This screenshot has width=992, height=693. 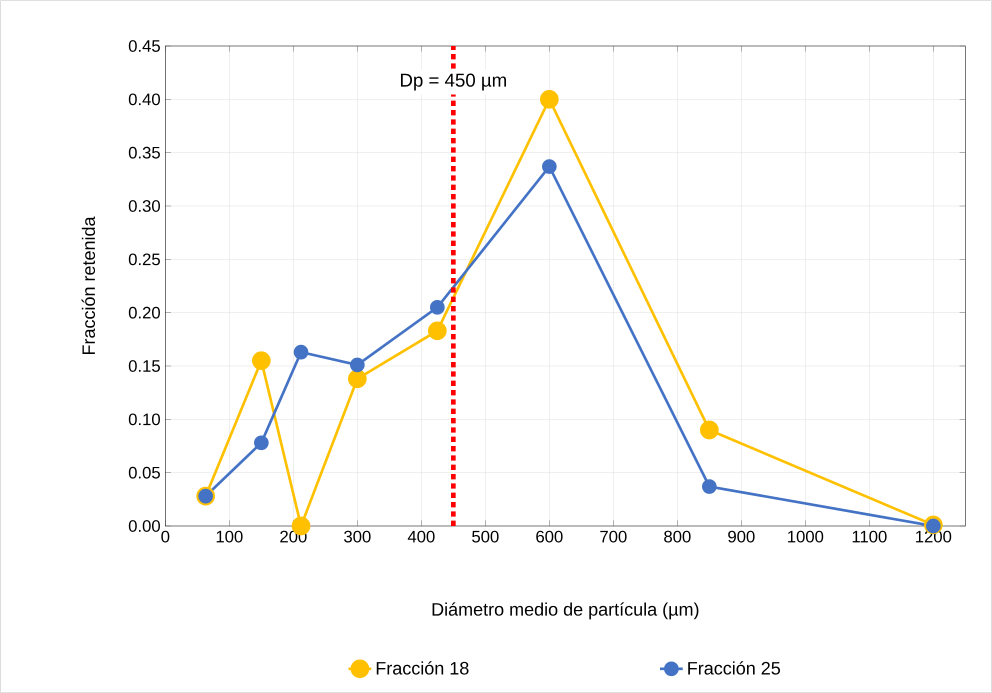 I want to click on x-tick-label: 100, so click(x=229, y=536).